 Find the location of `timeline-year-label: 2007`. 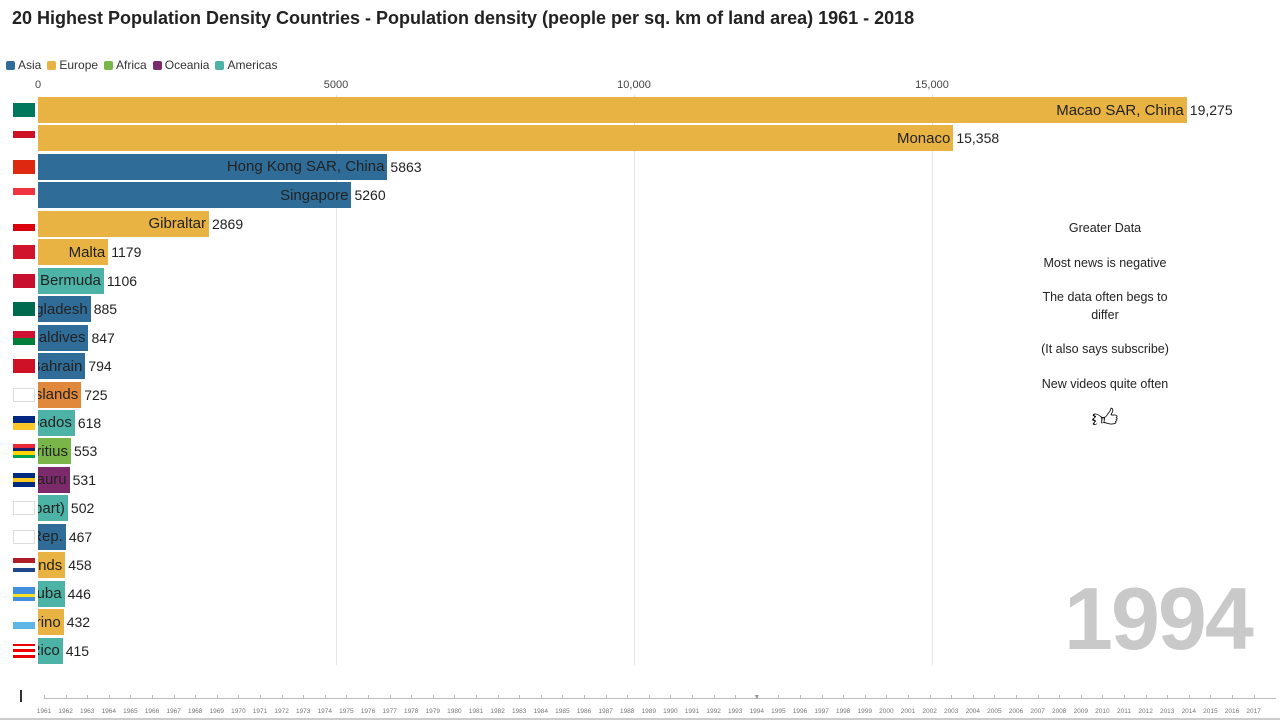

timeline-year-label: 2007 is located at coordinates (1037, 711).